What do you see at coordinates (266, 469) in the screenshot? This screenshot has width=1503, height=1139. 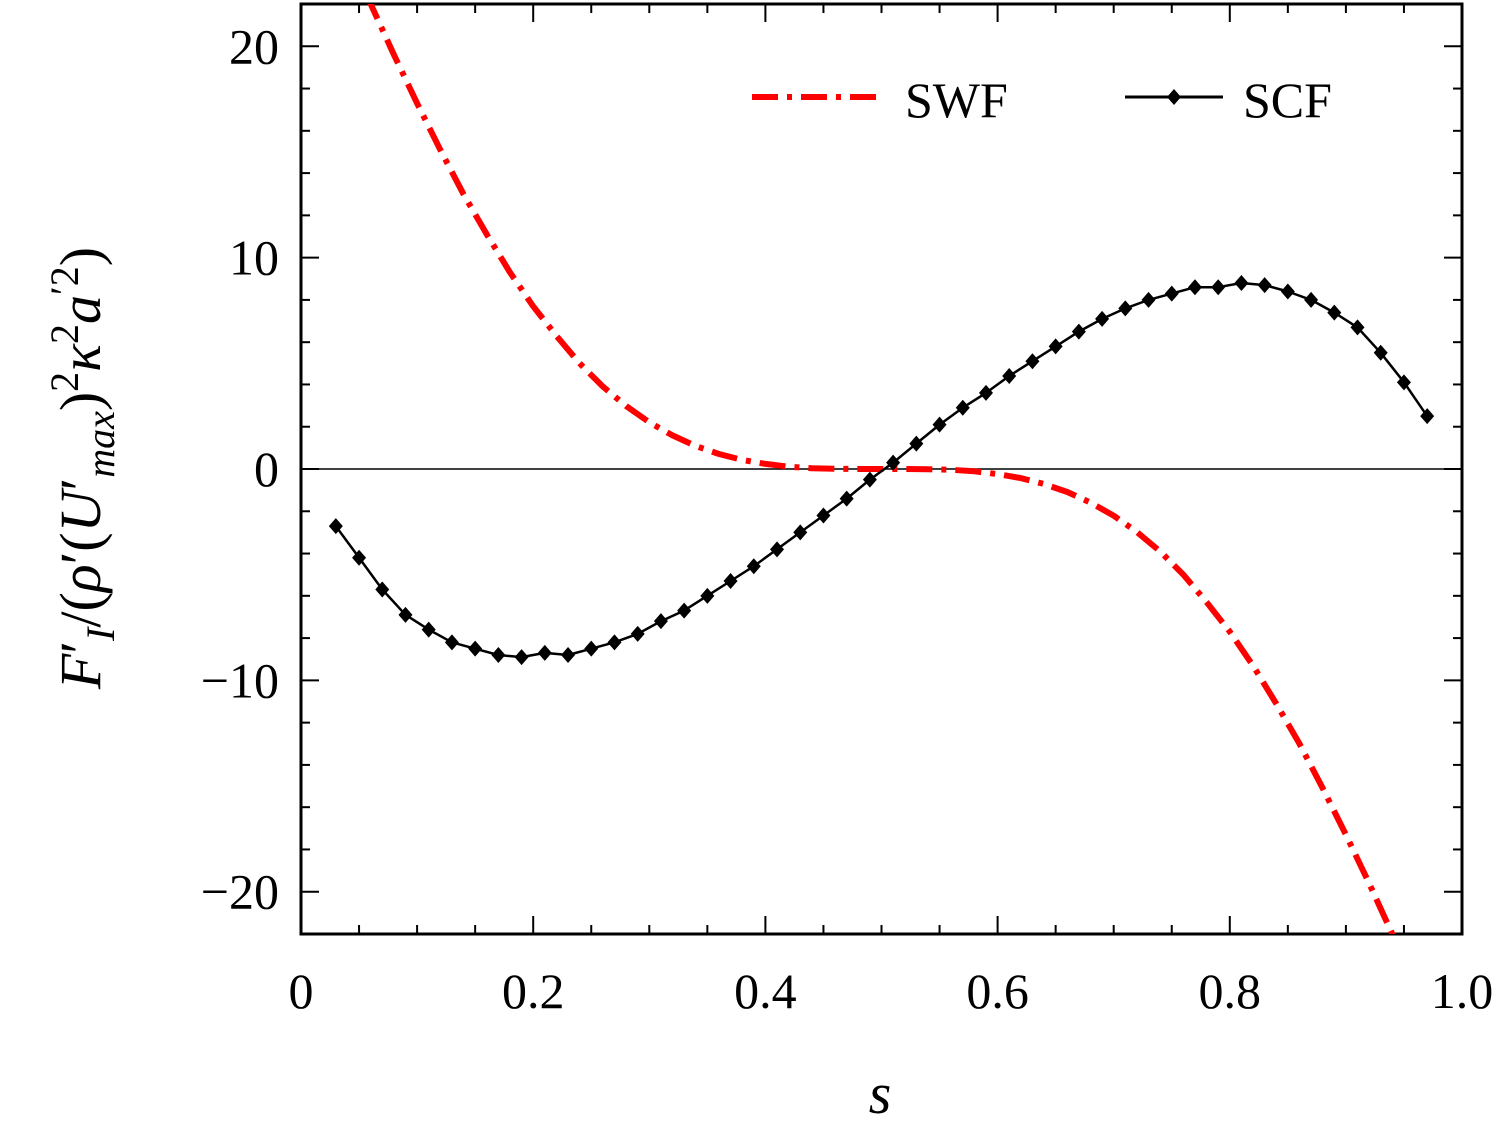 I see `y-tick-label: 0` at bounding box center [266, 469].